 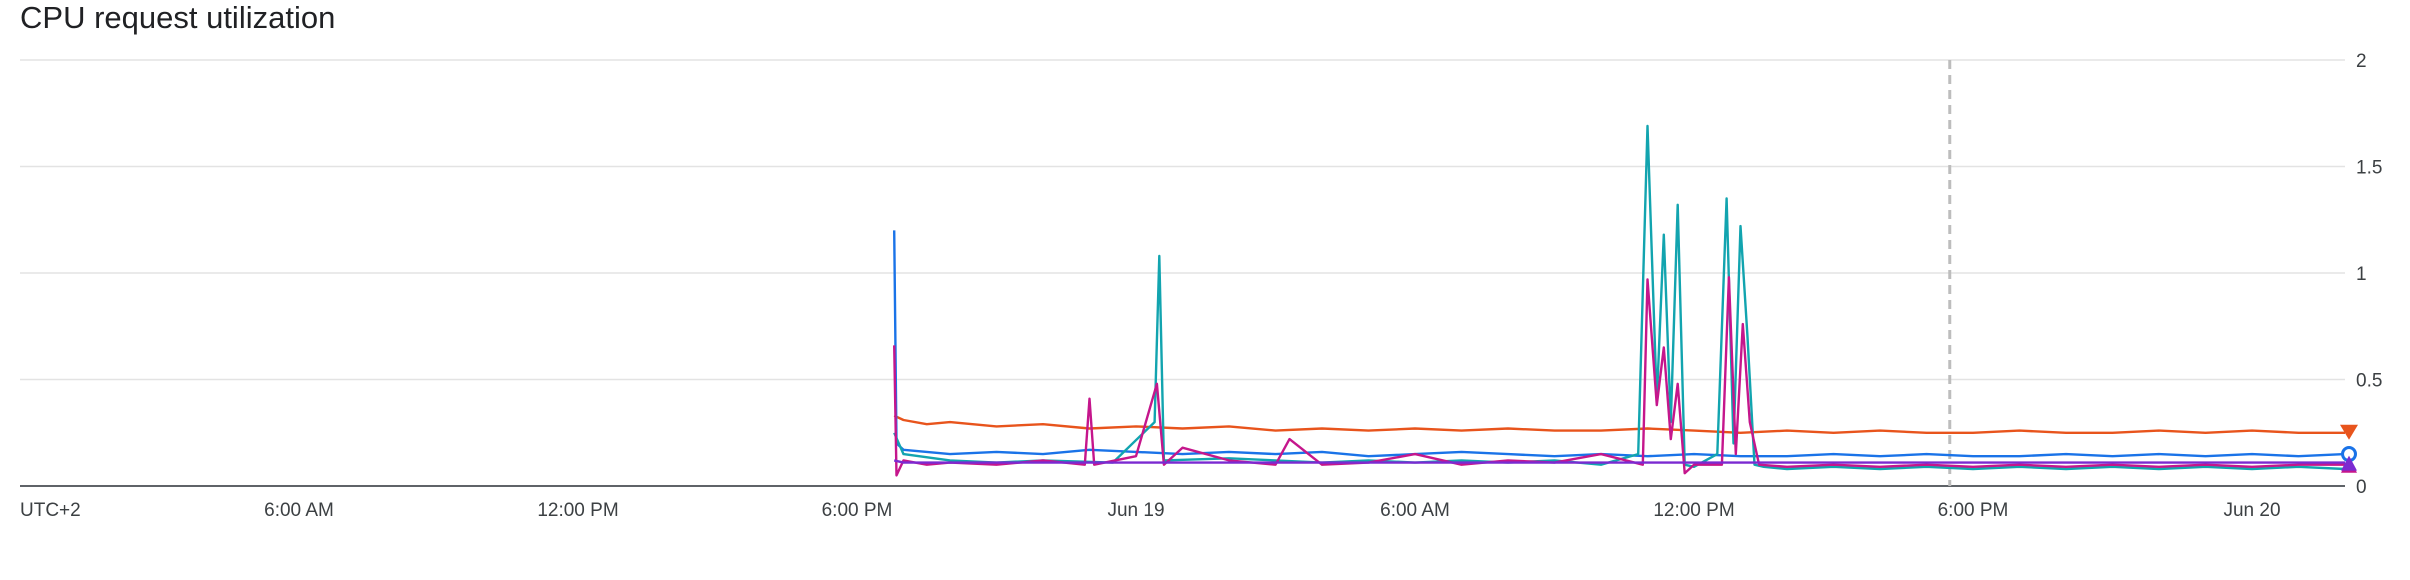 I want to click on x-tick-label: Jun 20, so click(x=2251, y=510).